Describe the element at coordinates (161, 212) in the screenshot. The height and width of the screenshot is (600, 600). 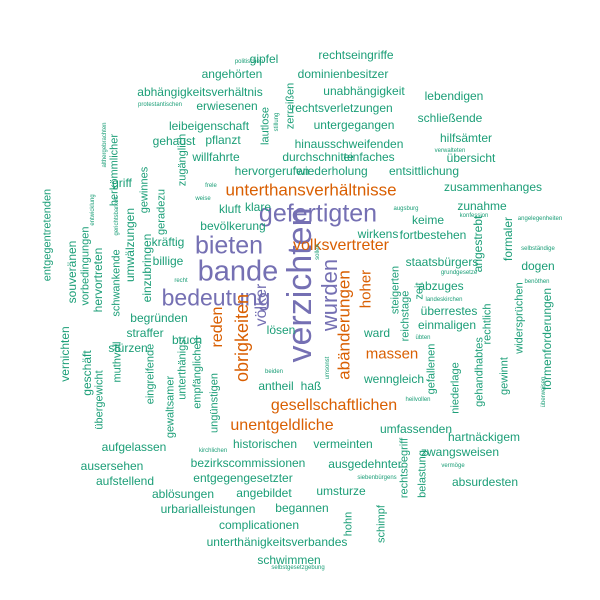
I see `cloud-word: geradezu` at that location.